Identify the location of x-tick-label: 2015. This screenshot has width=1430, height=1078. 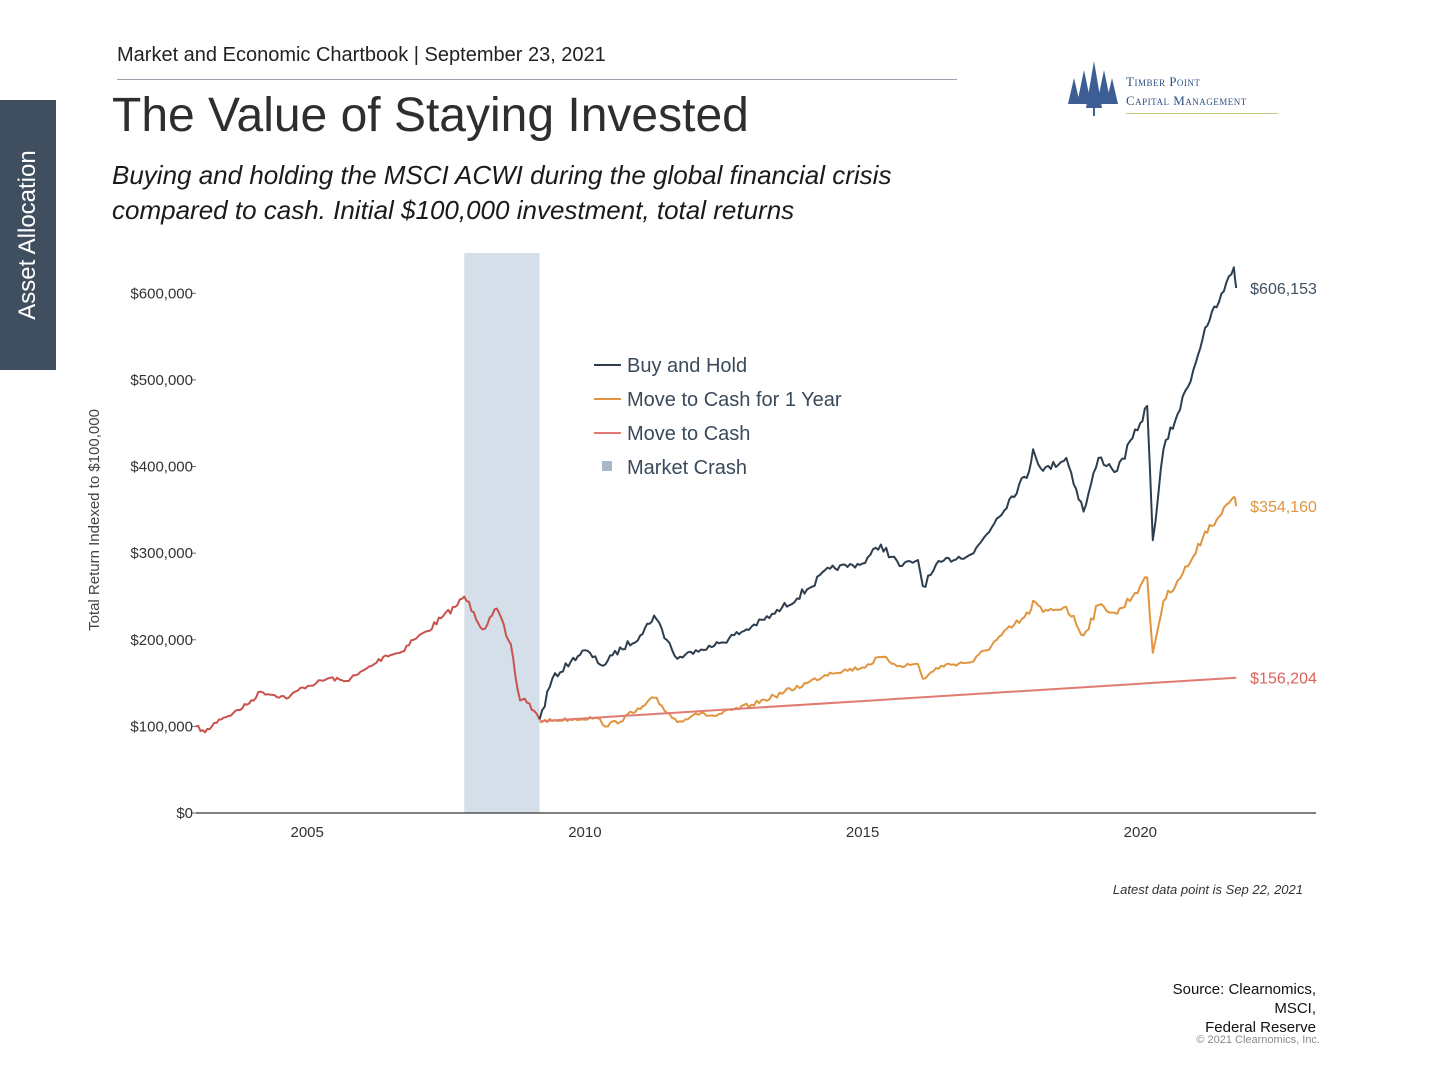
(862, 832).